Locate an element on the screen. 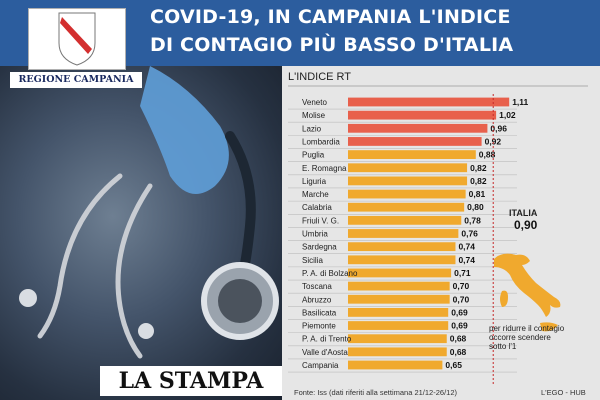 Image resolution: width=600 pixels, height=400 pixels. italy-map is located at coordinates (527, 292).